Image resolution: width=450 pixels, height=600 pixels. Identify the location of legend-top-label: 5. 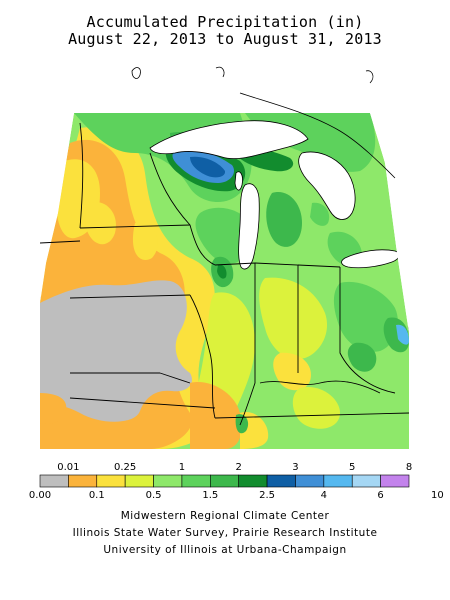
(352, 467).